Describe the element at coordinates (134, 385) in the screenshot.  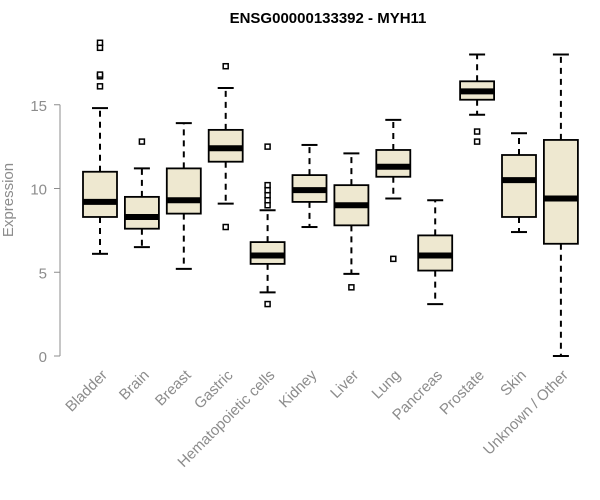
I see `x-tick-label: Brain` at that location.